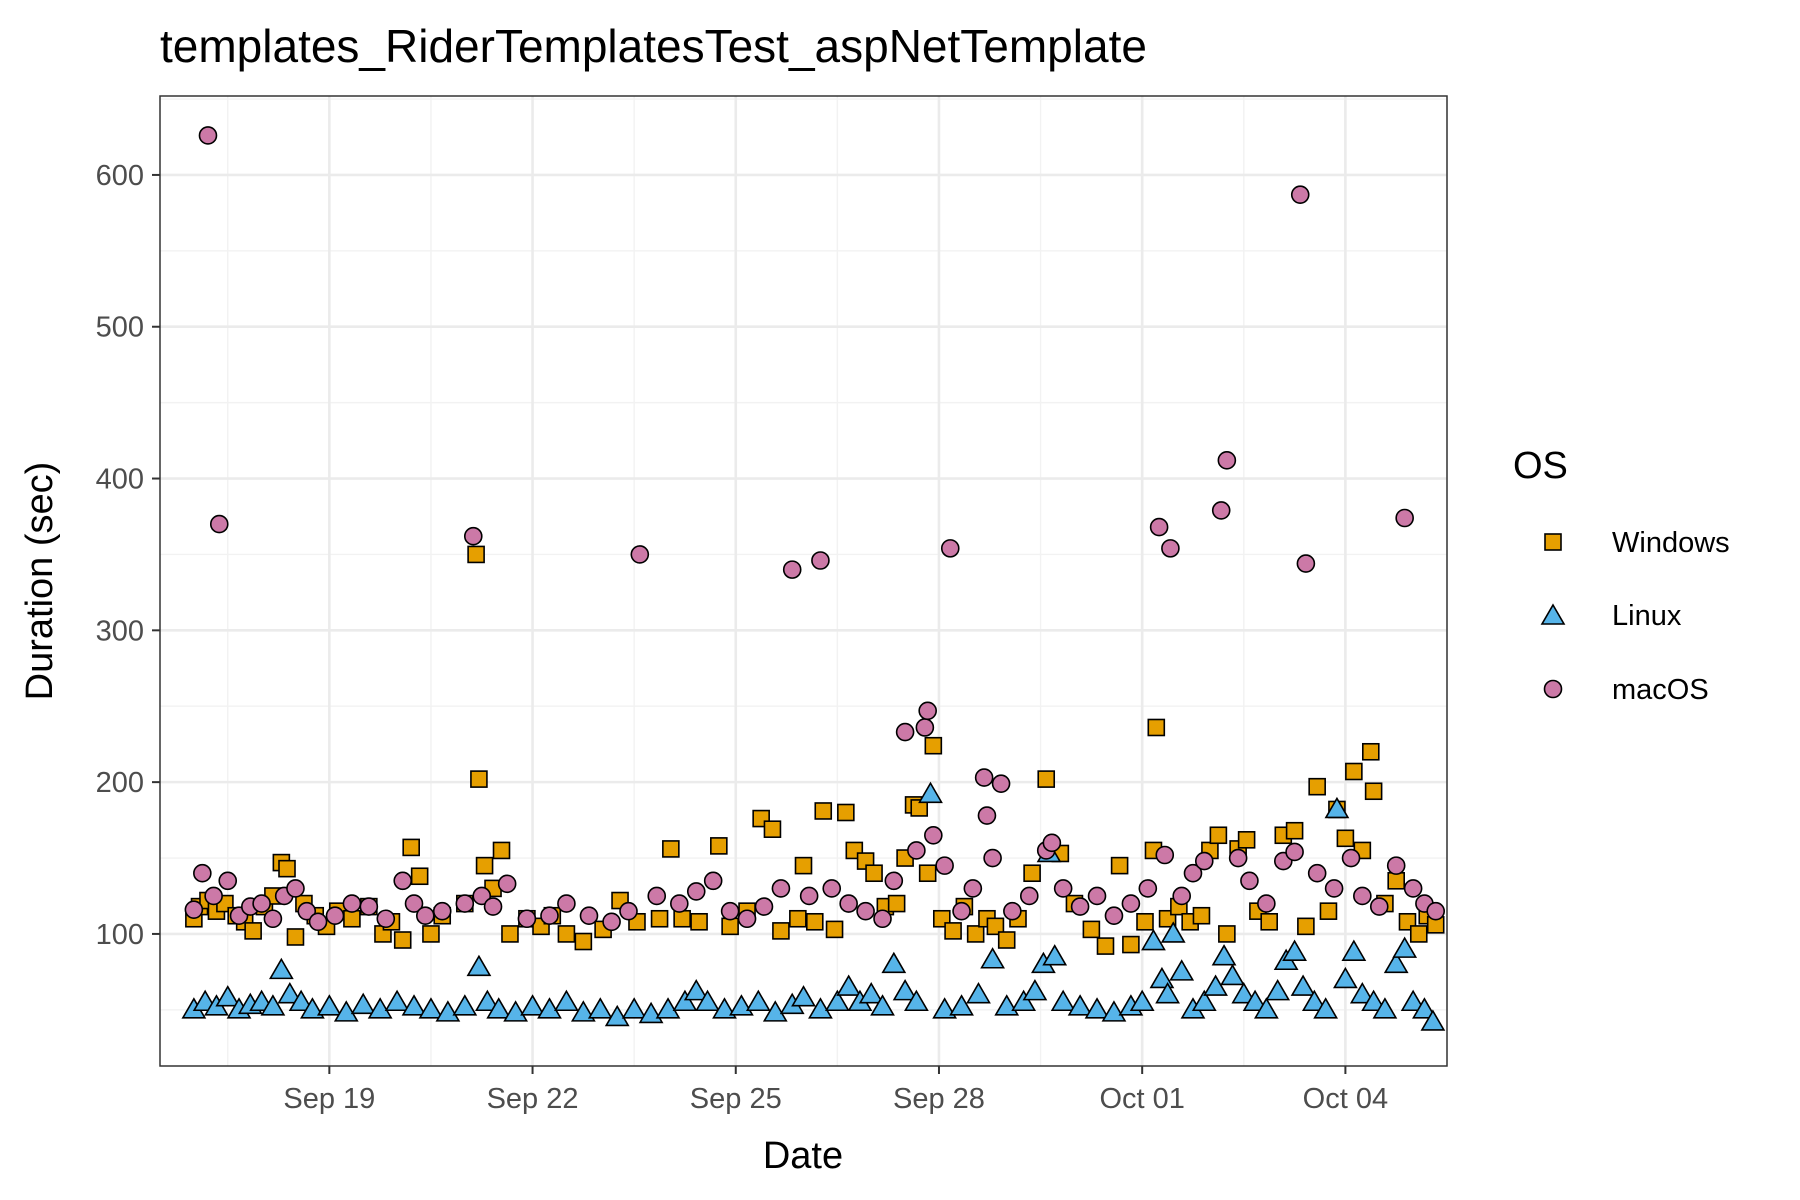 Image resolution: width=1800 pixels, height=1200 pixels. What do you see at coordinates (1540, 466) in the screenshot?
I see `legend-title: OS` at bounding box center [1540, 466].